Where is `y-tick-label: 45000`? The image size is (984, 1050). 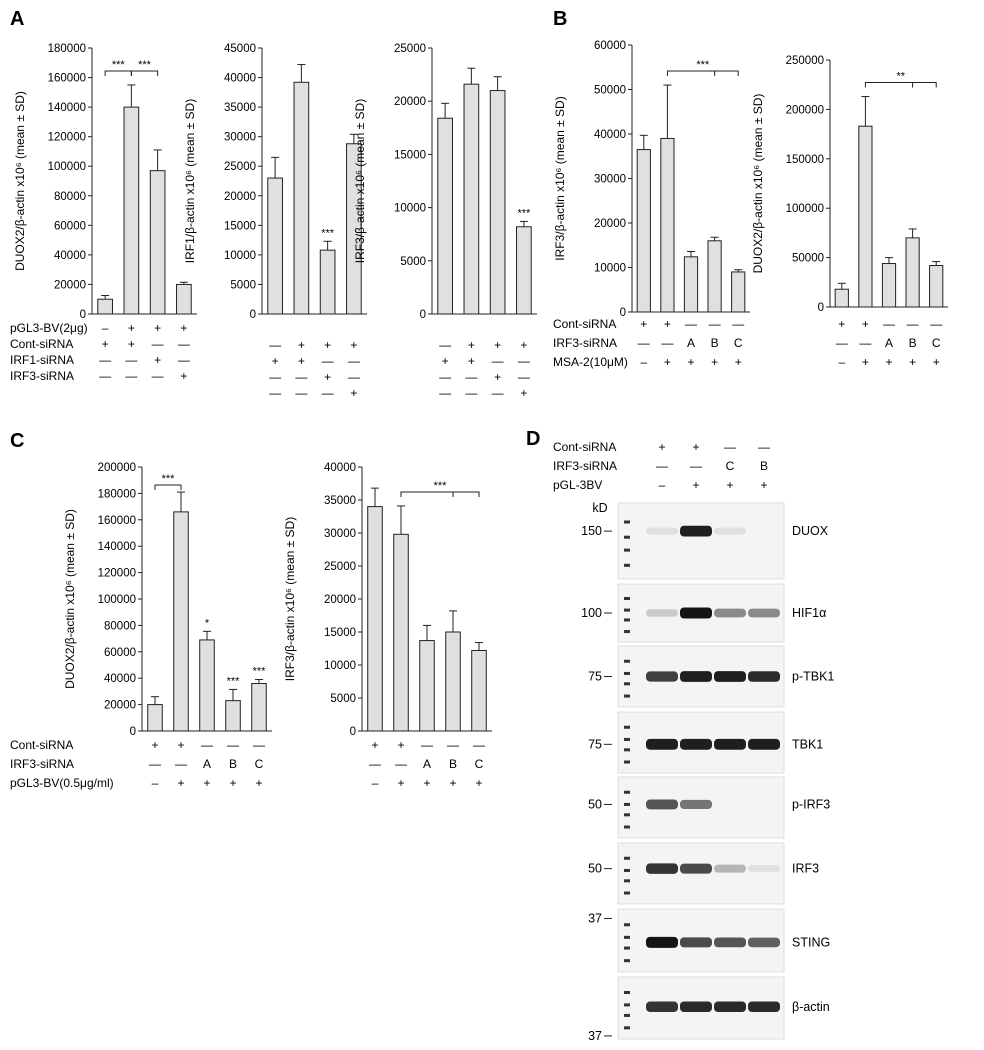 y-tick-label: 45000 is located at coordinates (240, 49).